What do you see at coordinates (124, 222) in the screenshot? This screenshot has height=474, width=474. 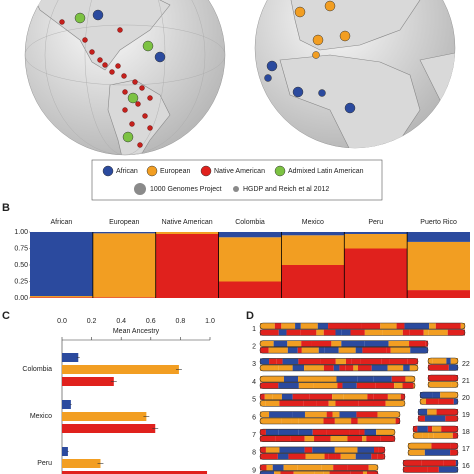 I see `group-label: European` at bounding box center [124, 222].